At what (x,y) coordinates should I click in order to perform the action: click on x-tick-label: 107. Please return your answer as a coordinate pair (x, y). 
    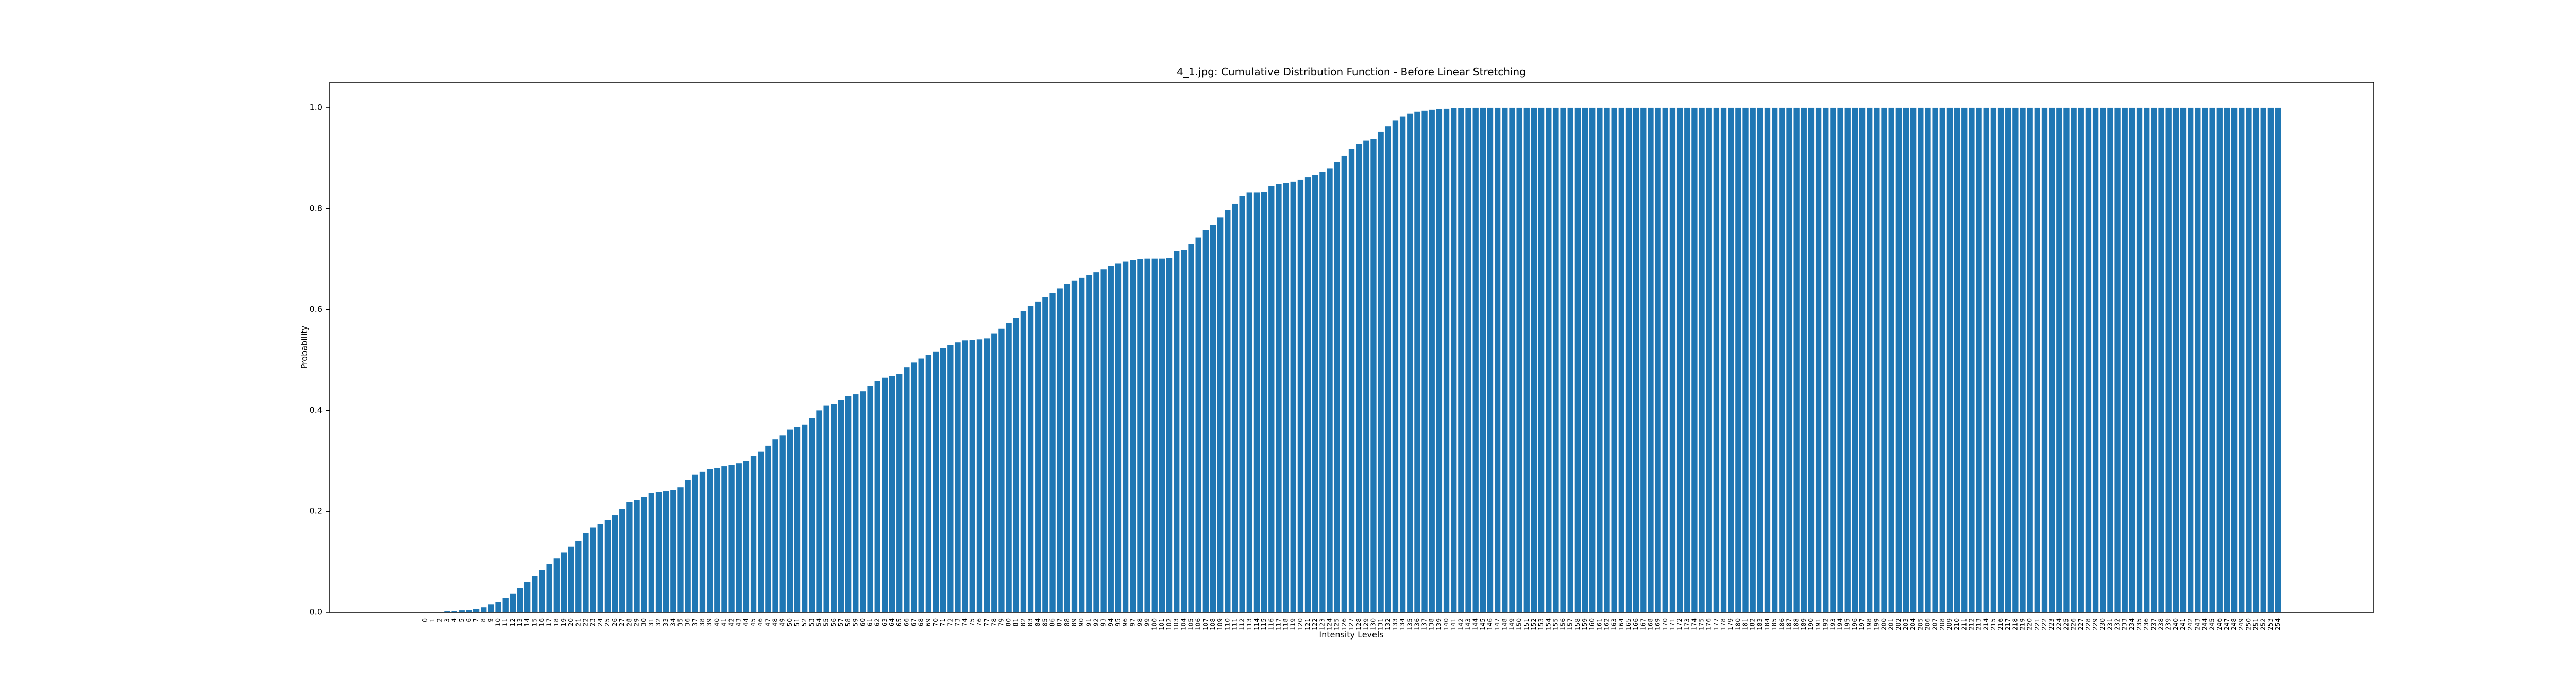
    Looking at the image, I should click on (1205, 624).